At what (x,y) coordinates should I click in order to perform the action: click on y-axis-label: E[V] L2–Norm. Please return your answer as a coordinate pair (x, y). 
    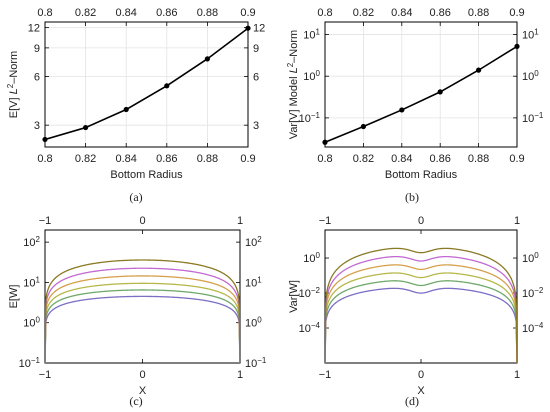
    Looking at the image, I should click on (13, 84).